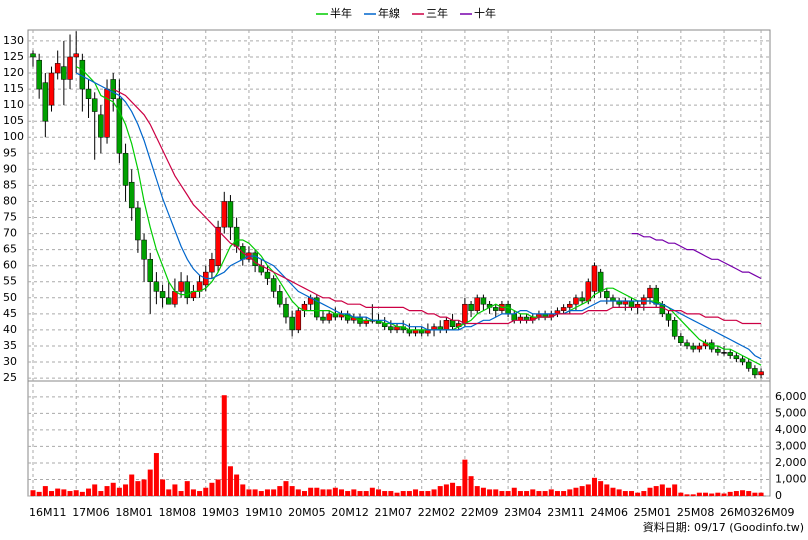 This screenshot has width=808, height=540. What do you see at coordinates (437, 13) in the screenshot?
I see `legend-label: 三年` at bounding box center [437, 13].